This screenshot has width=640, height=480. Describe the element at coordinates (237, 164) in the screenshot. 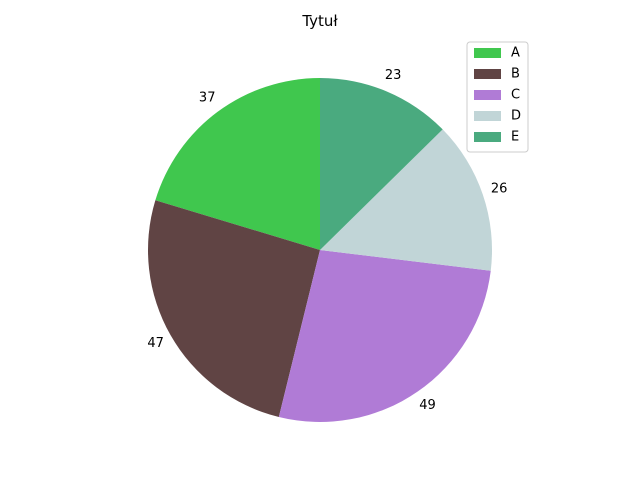

I see `pie-slice-a` at that location.